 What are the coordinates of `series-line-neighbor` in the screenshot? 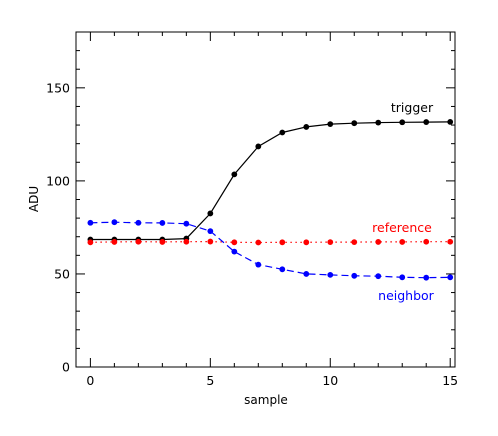 It's located at (270, 250).